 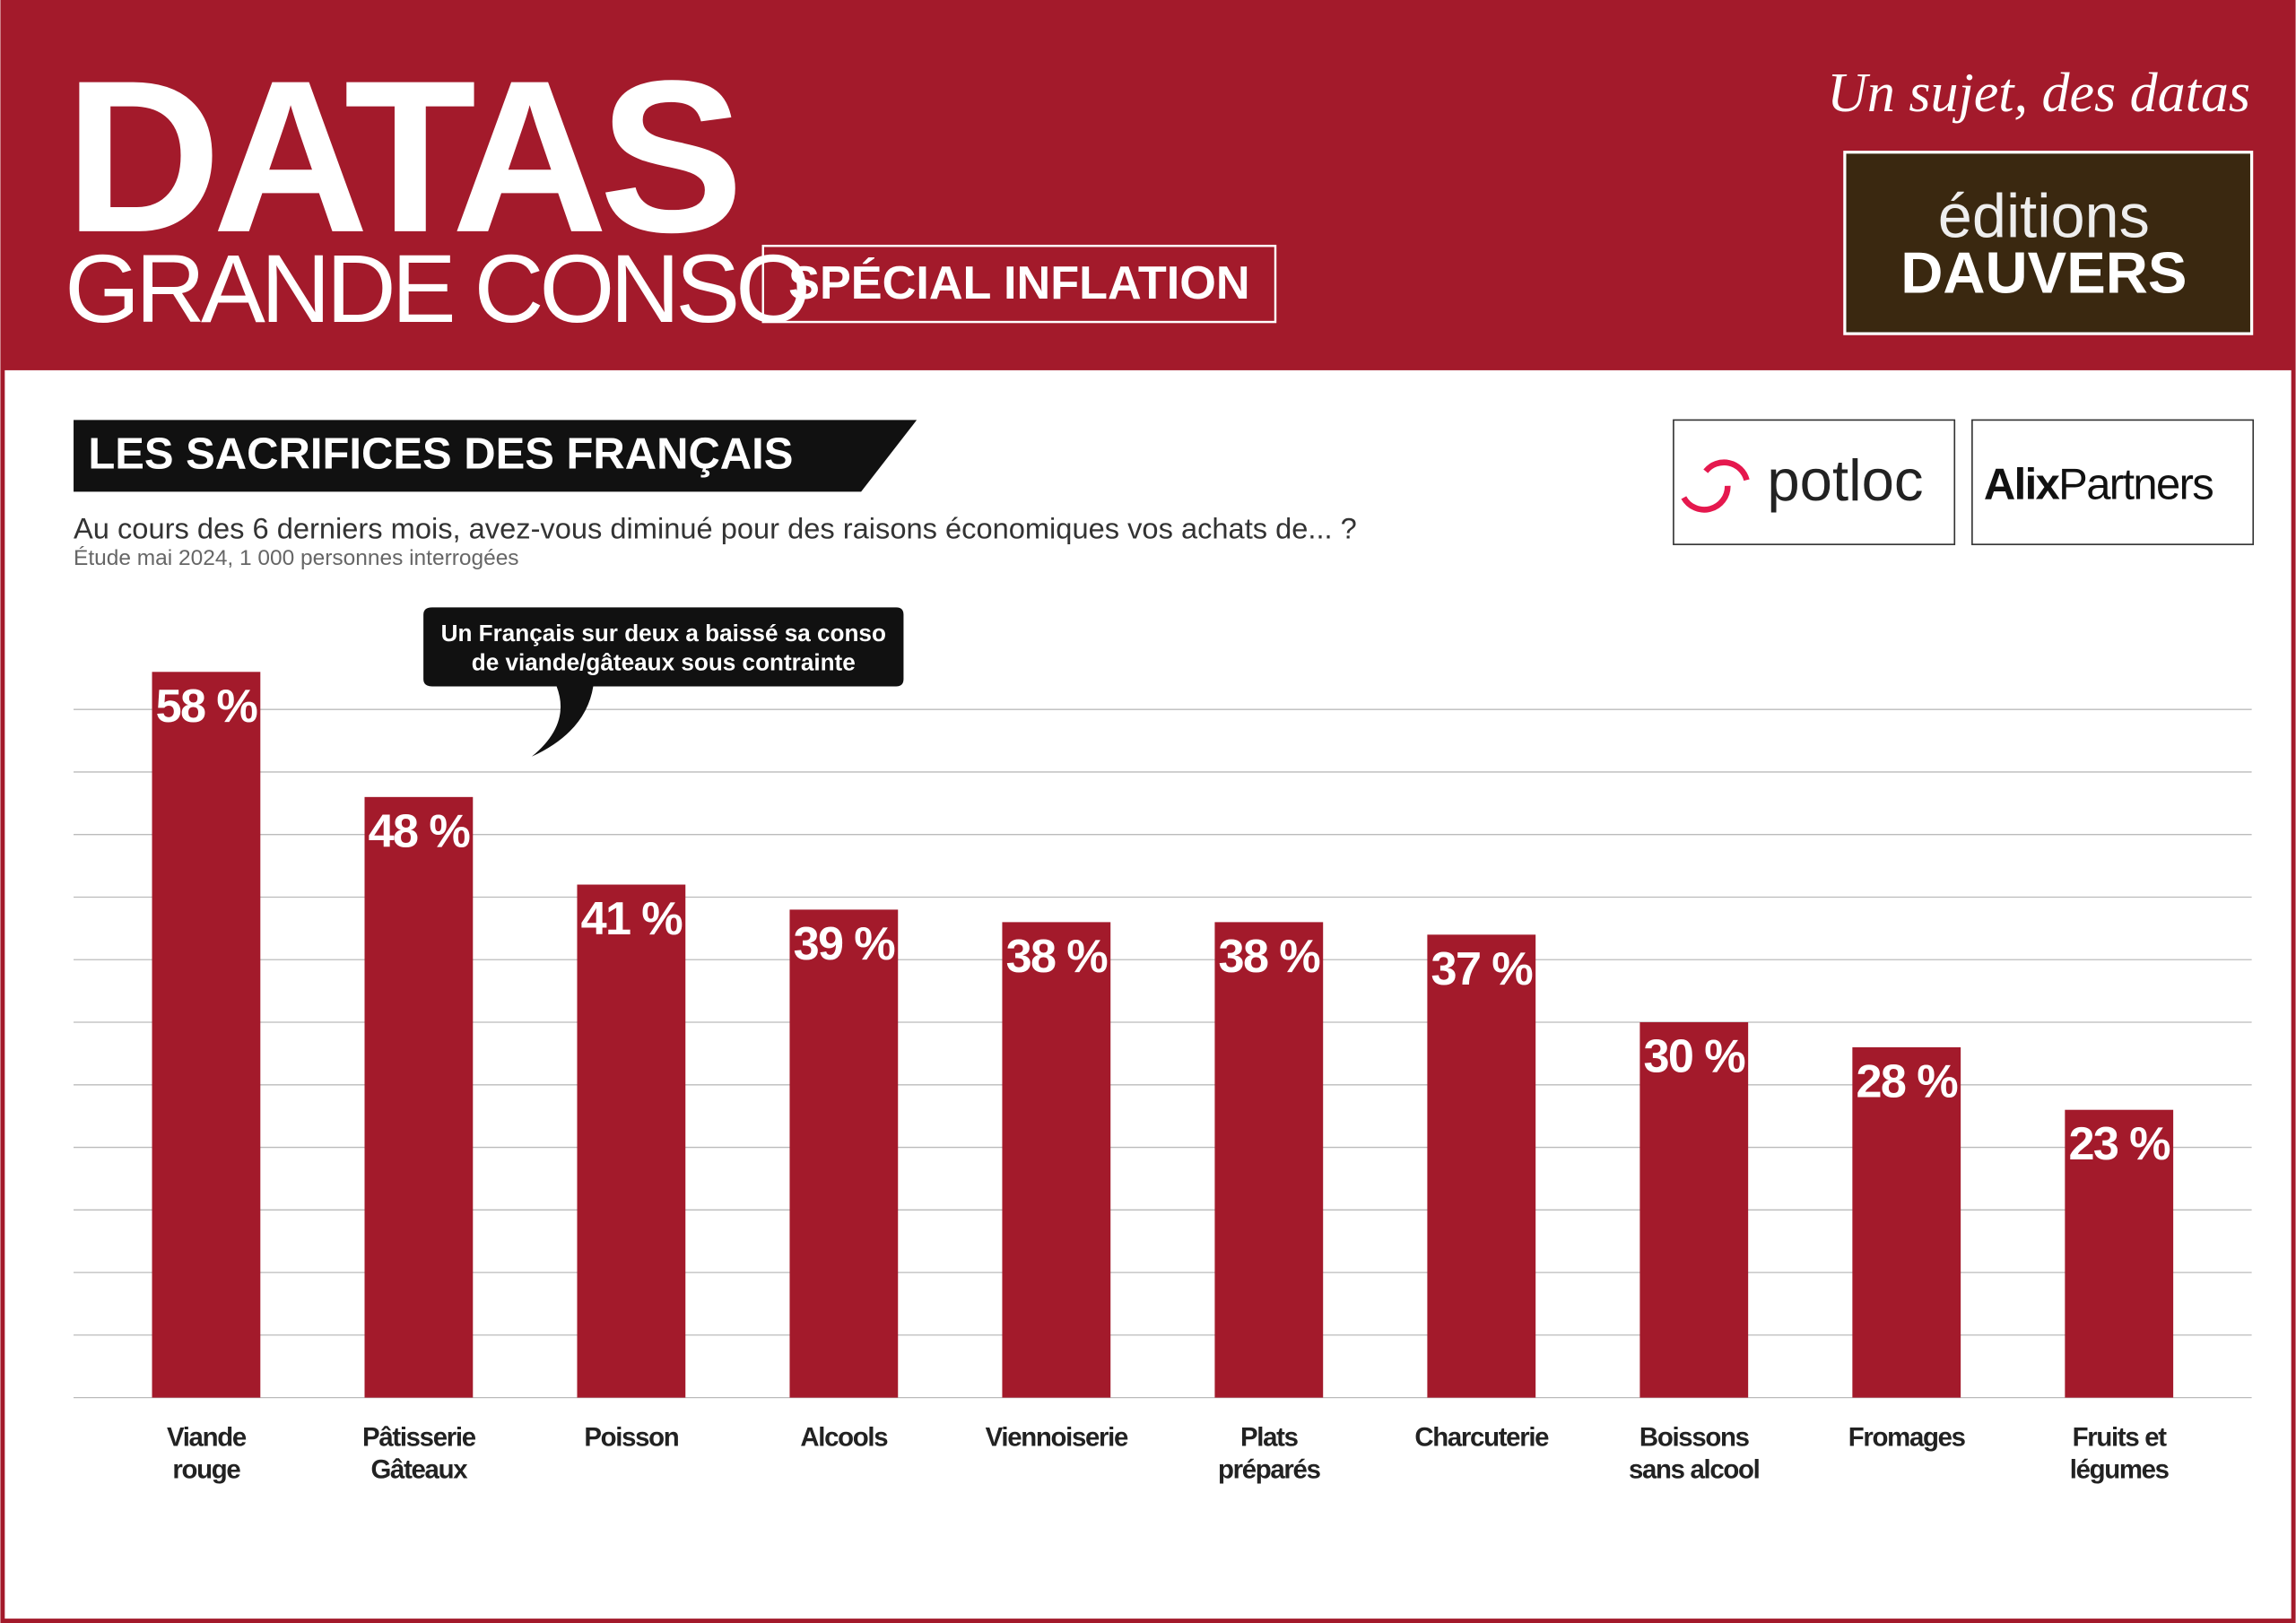 What do you see at coordinates (2135, 485) in the screenshot?
I see `alix-rest: Partners` at bounding box center [2135, 485].